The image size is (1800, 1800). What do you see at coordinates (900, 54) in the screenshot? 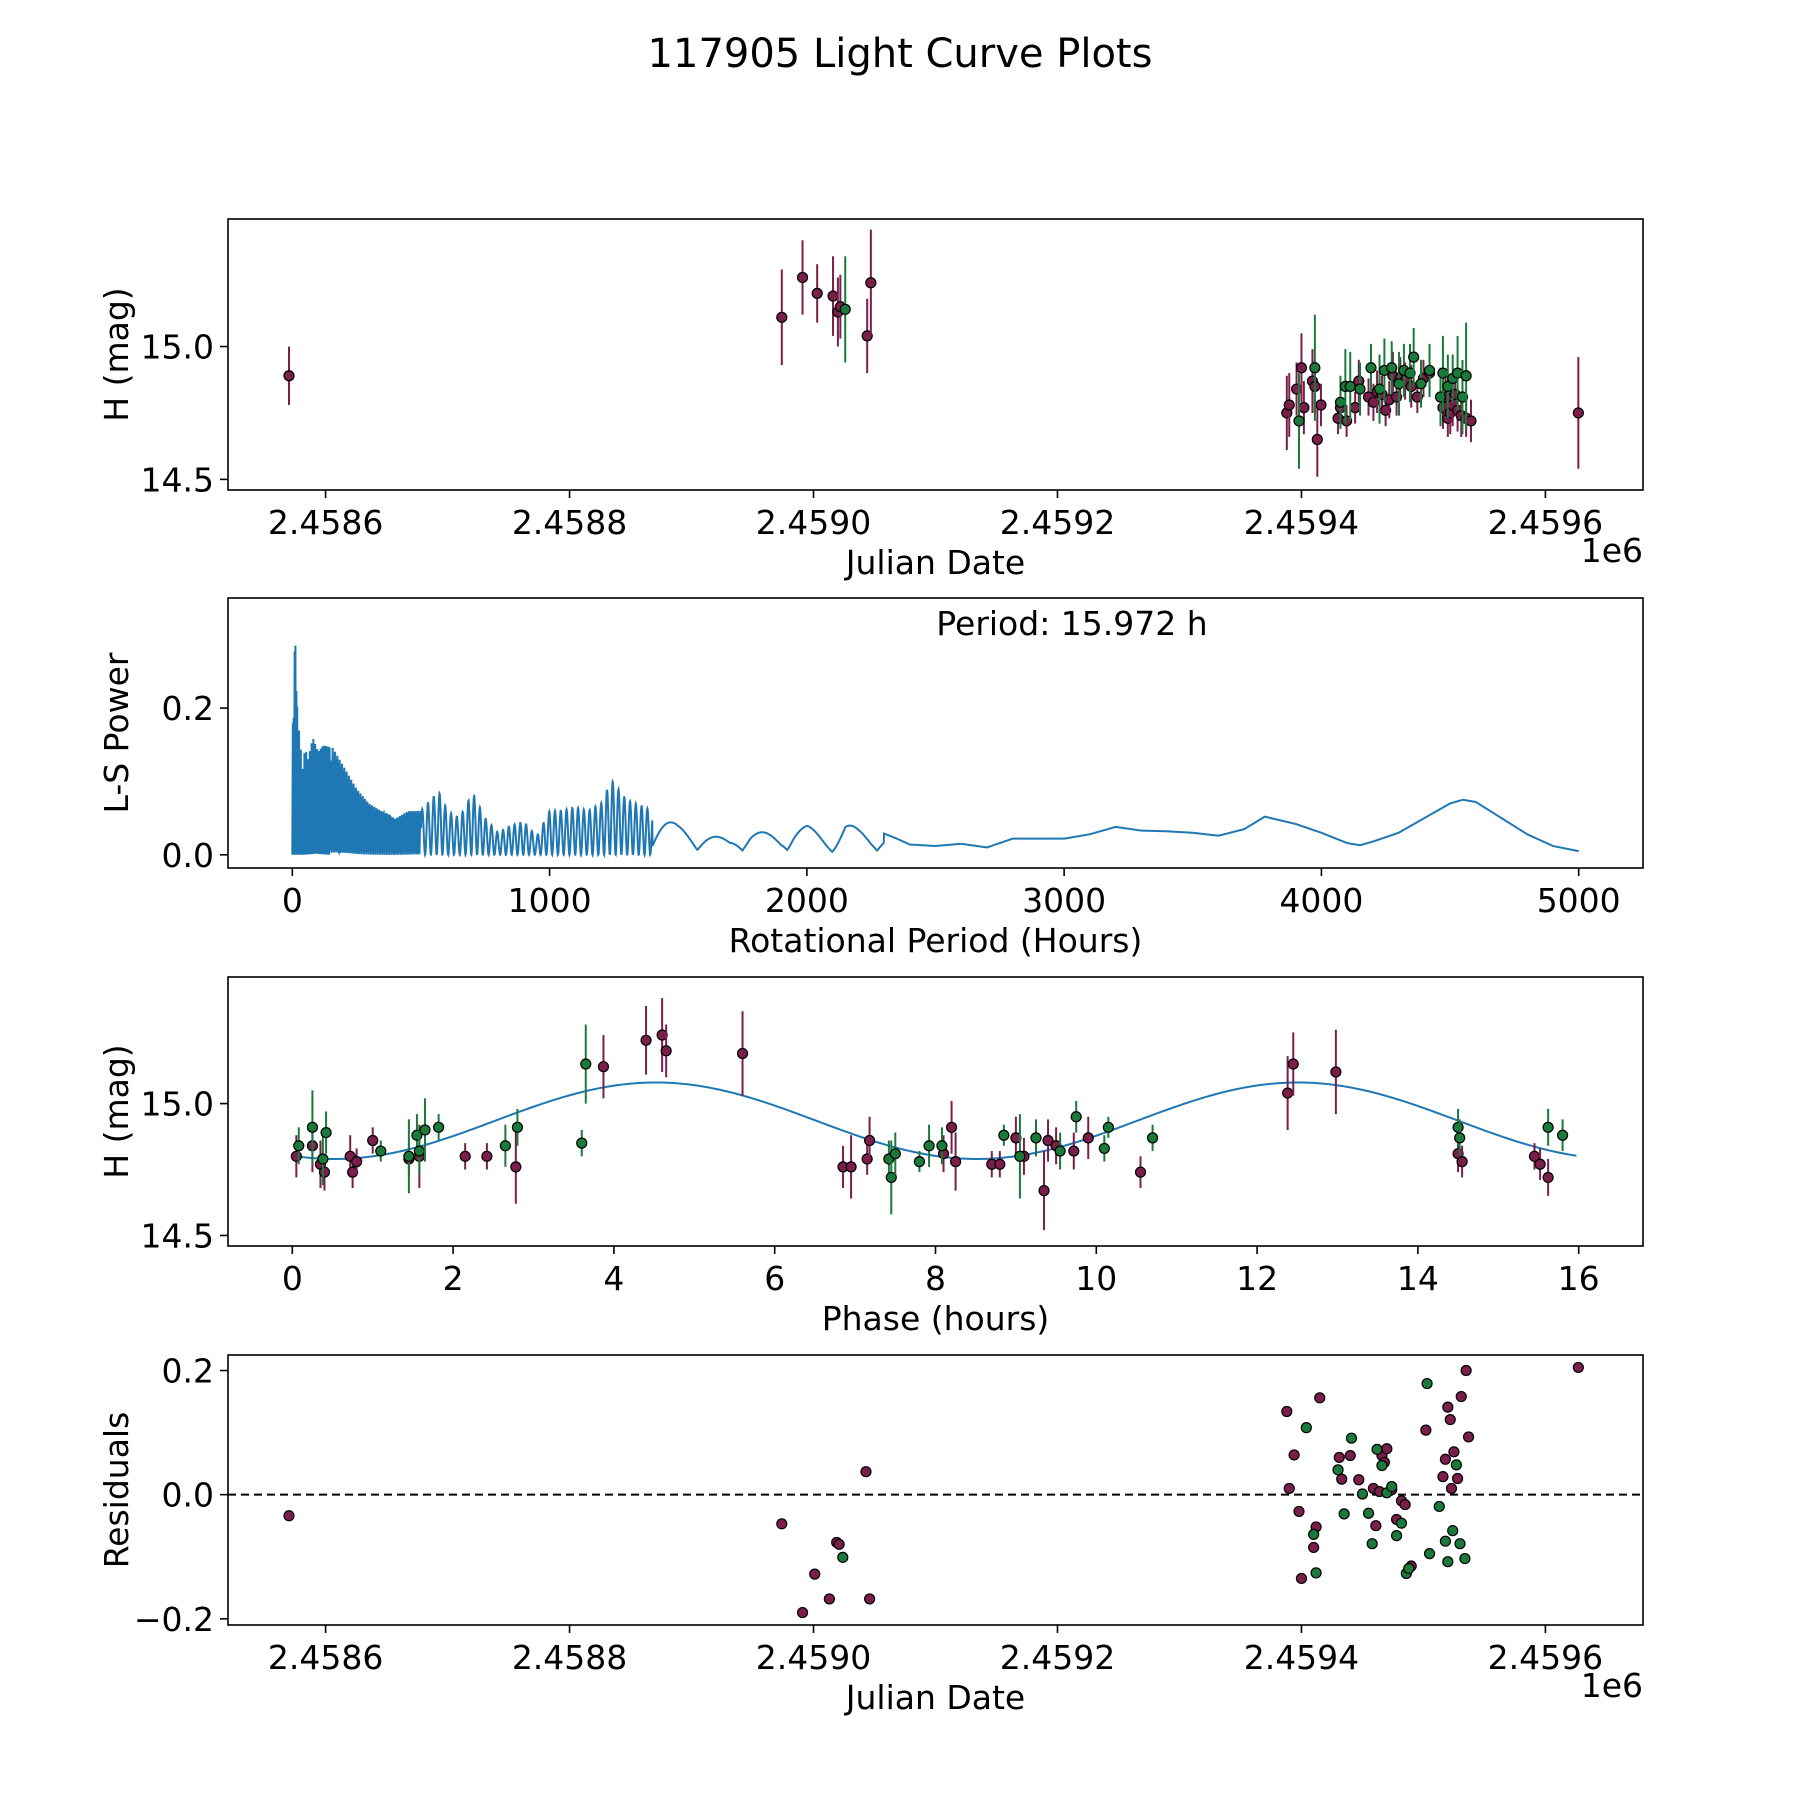
I see `figure-title: 117905 Light Curve Plots` at bounding box center [900, 54].